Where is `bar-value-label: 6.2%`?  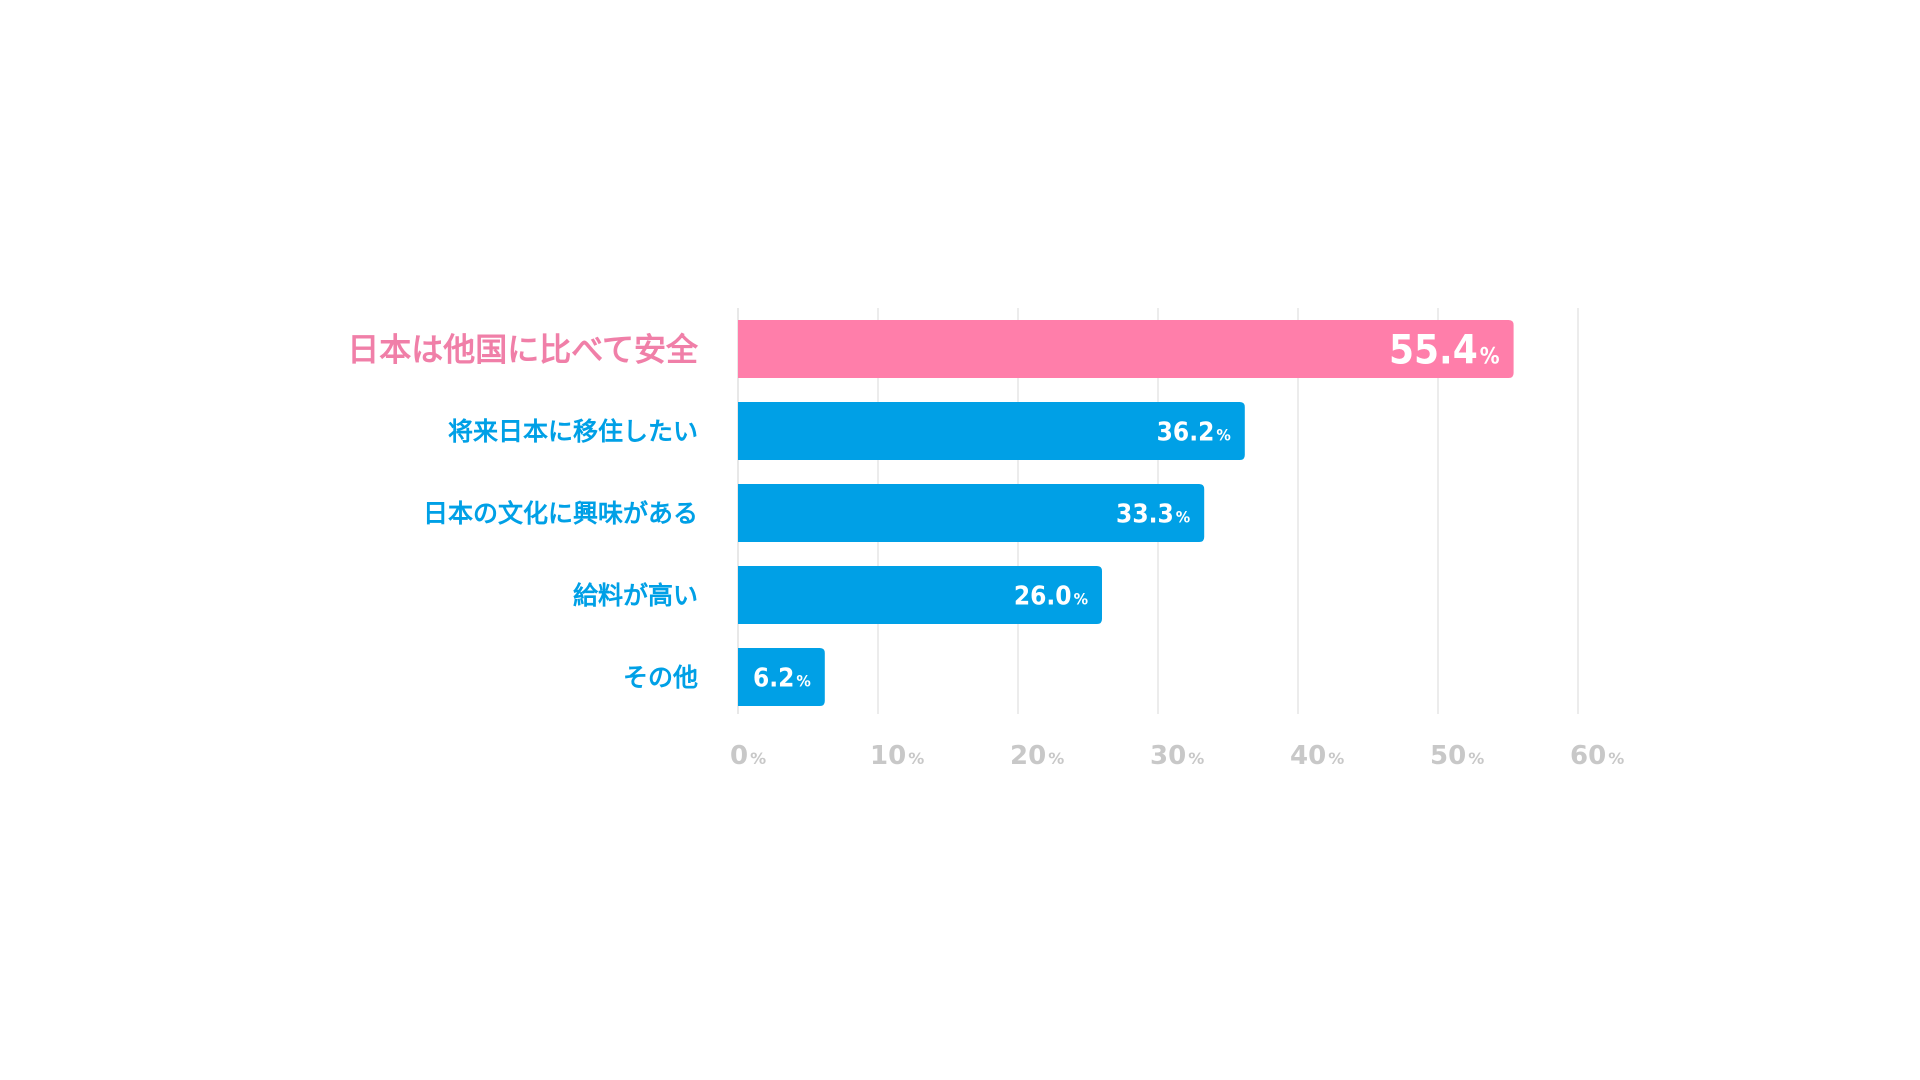 bar-value-label: 6.2% is located at coordinates (782, 678).